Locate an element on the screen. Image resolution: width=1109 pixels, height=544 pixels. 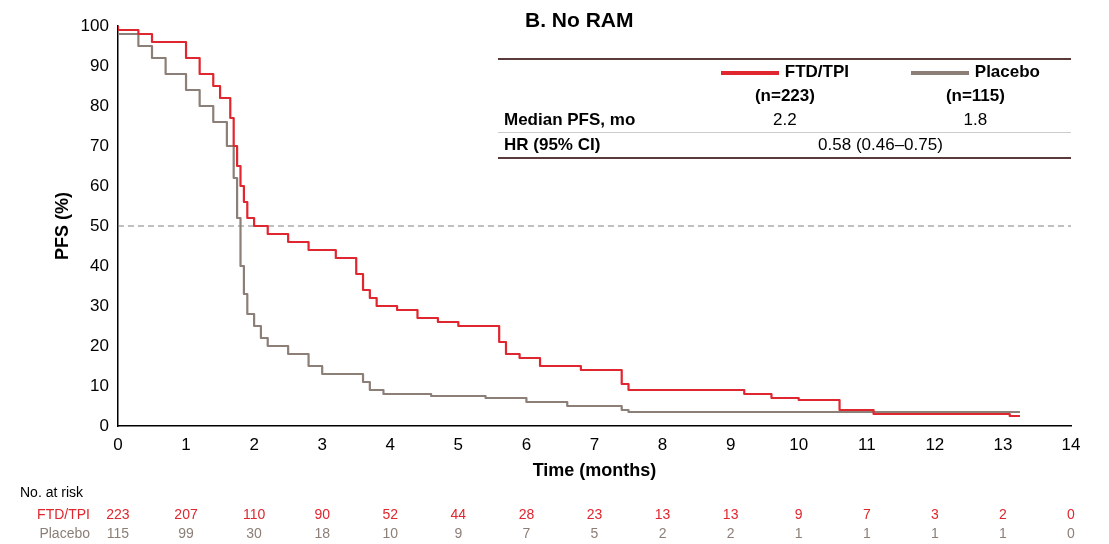
x-tick-label: 0 is located at coordinates (118, 444).